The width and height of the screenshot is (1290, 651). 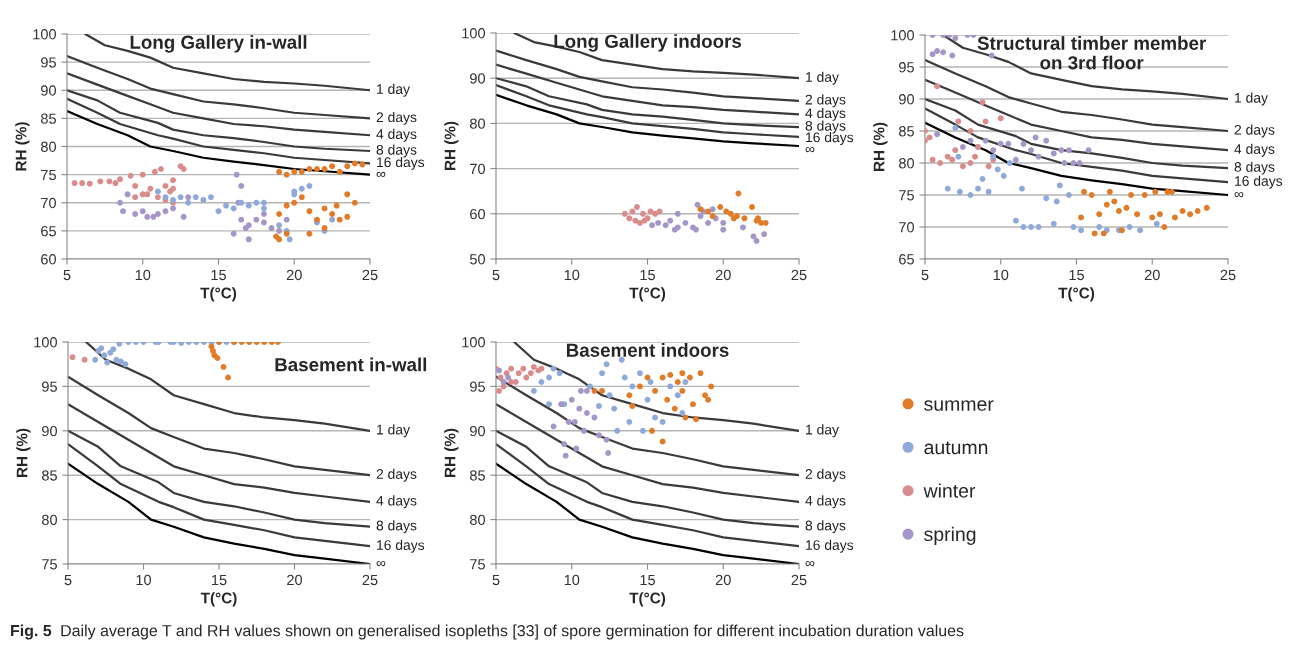 I want to click on legend-label: winter, so click(x=949, y=490).